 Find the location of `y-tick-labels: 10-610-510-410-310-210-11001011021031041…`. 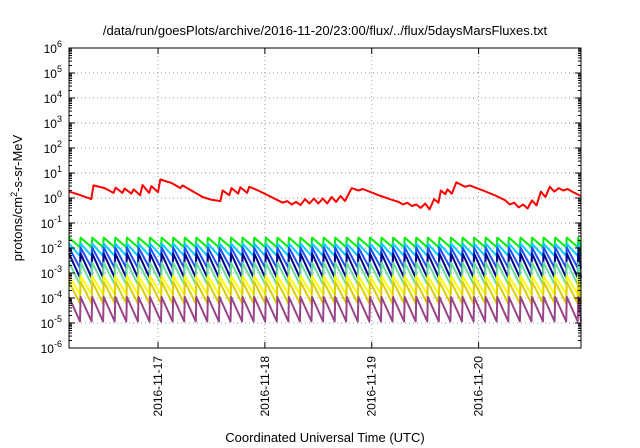

y-tick-labels: 10-610-510-410-310-210-11001011021031041… is located at coordinates (51, 197).